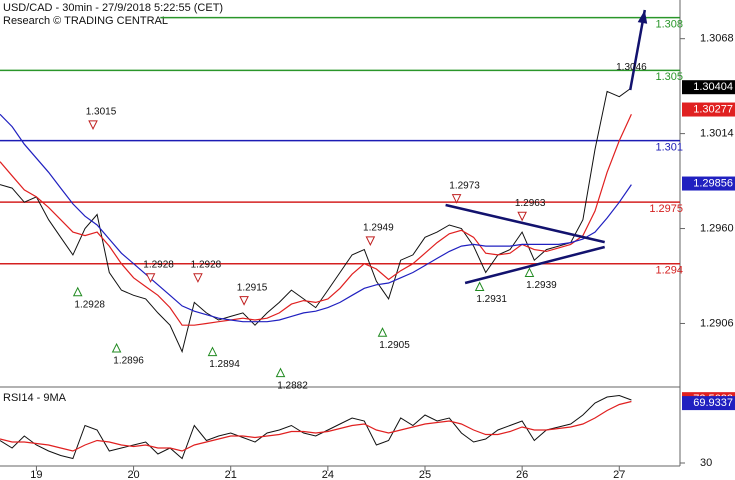 This screenshot has height=480, width=735. Describe the element at coordinates (669, 77) in the screenshot. I see `level-label: 1.305` at that location.